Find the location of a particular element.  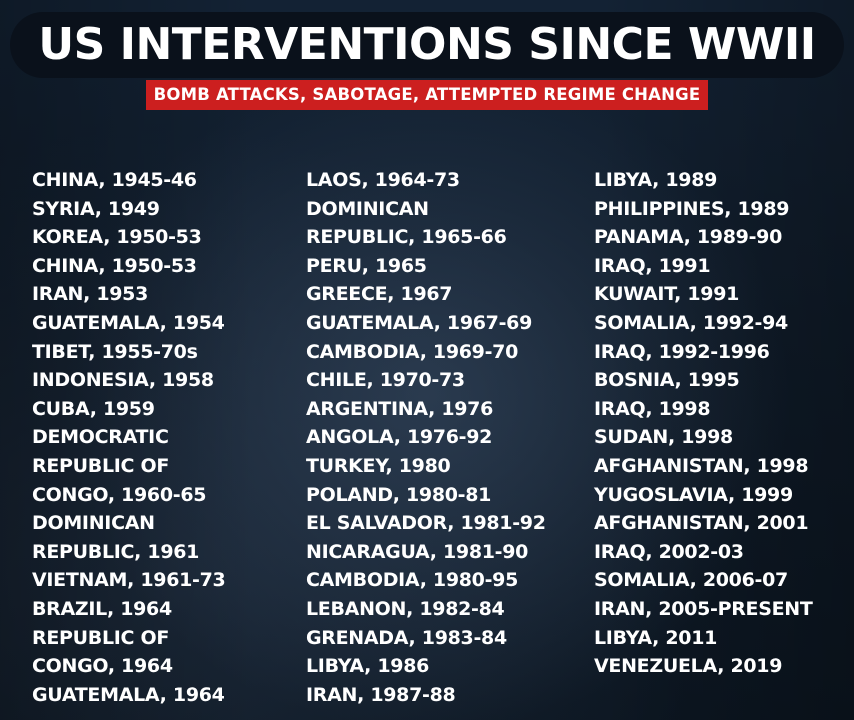

list-item: LAOS, 1964-73 is located at coordinates (383, 180).